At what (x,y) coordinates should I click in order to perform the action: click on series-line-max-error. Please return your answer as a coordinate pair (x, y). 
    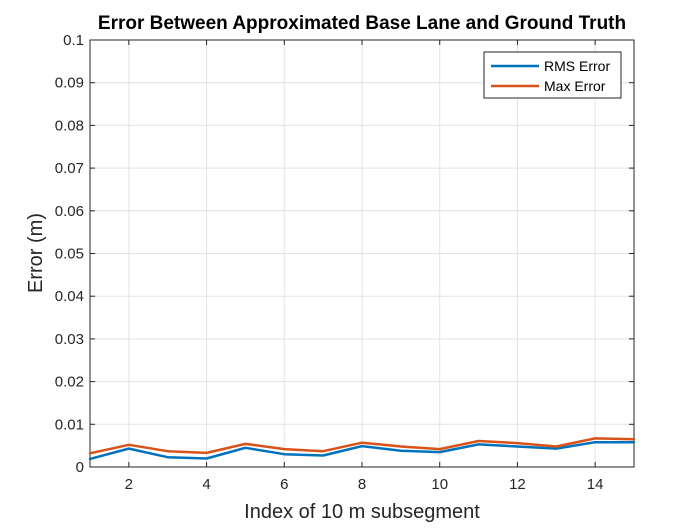
    Looking at the image, I should click on (362, 446).